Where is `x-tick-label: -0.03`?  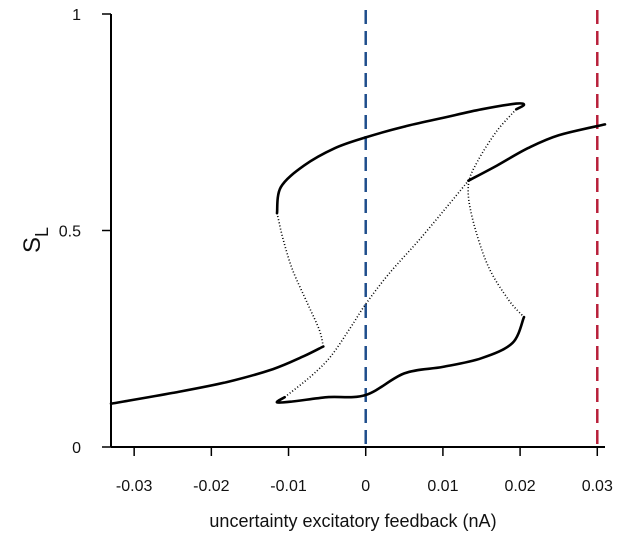
x-tick-label: -0.03 is located at coordinates (134, 486).